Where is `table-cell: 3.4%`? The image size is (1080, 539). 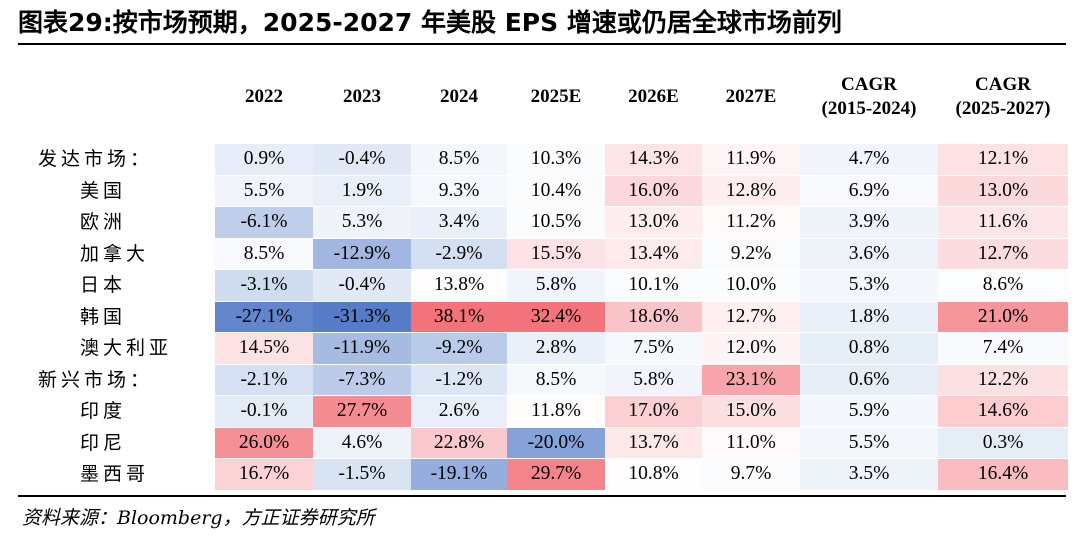
table-cell: 3.4% is located at coordinates (459, 223).